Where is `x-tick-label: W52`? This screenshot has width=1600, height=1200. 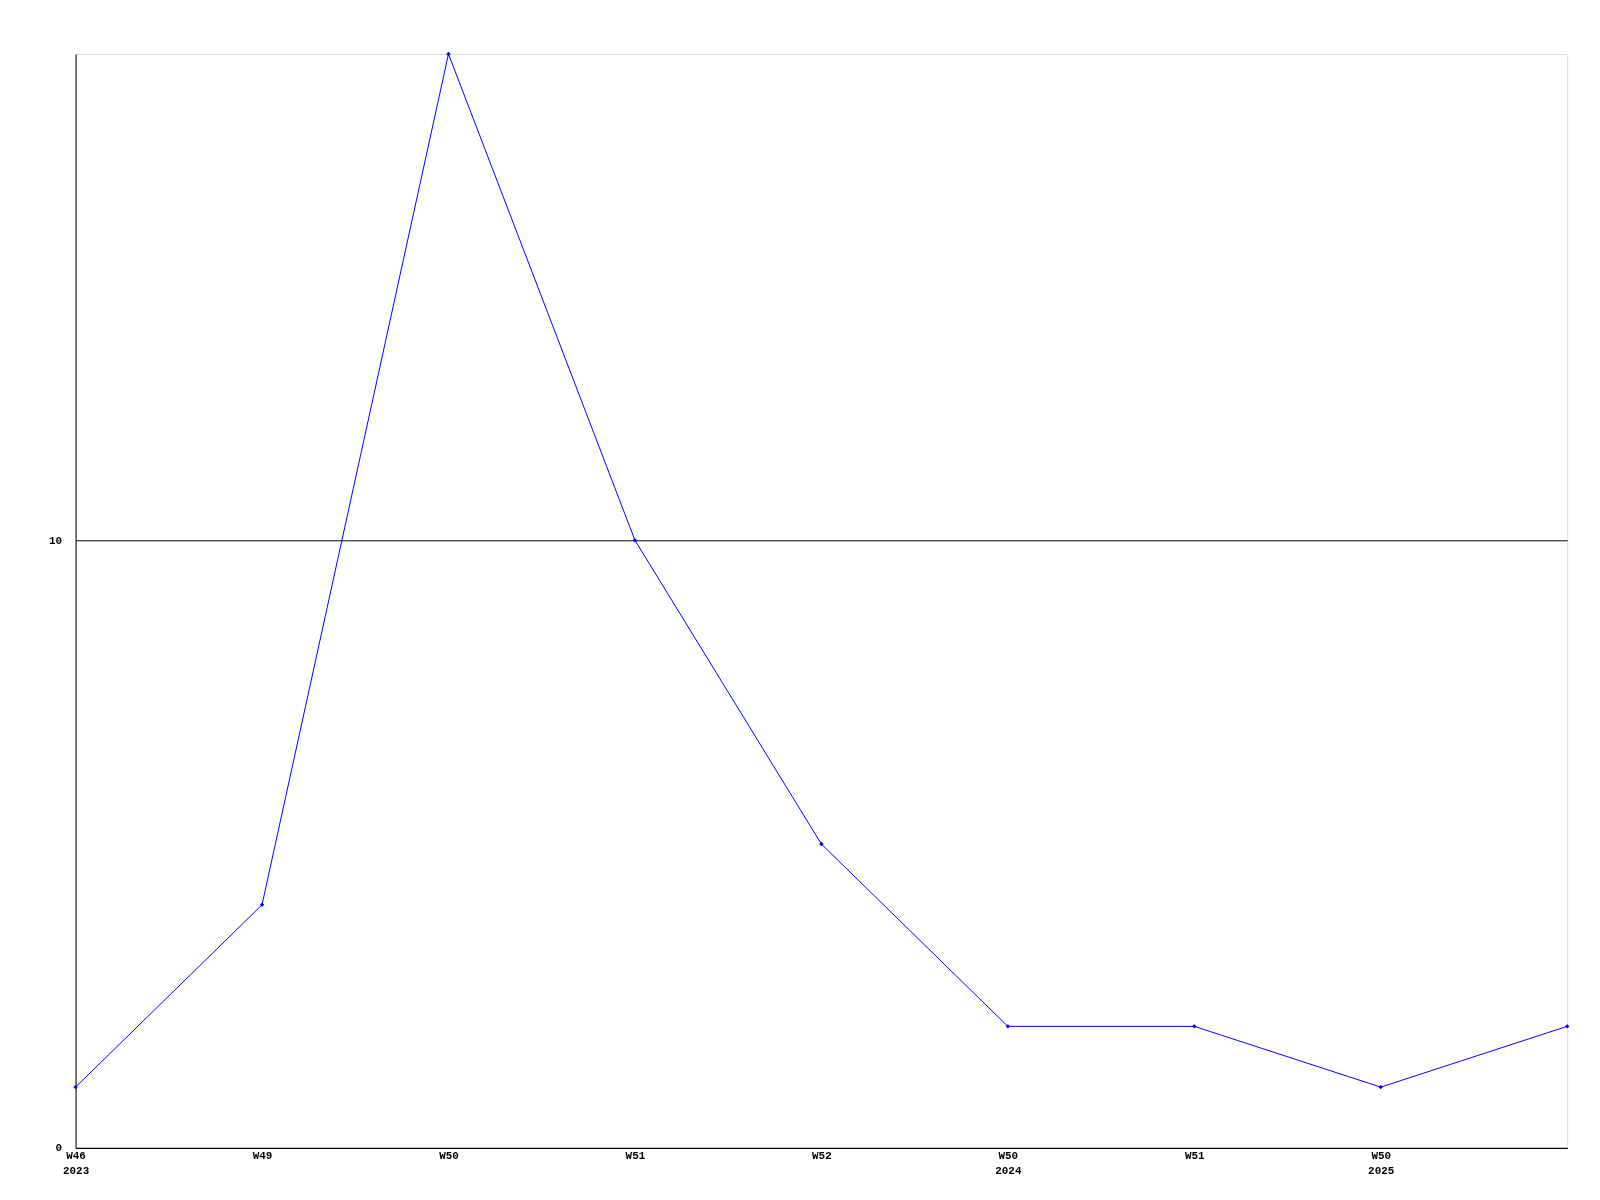
x-tick-label: W52 is located at coordinates (822, 1156).